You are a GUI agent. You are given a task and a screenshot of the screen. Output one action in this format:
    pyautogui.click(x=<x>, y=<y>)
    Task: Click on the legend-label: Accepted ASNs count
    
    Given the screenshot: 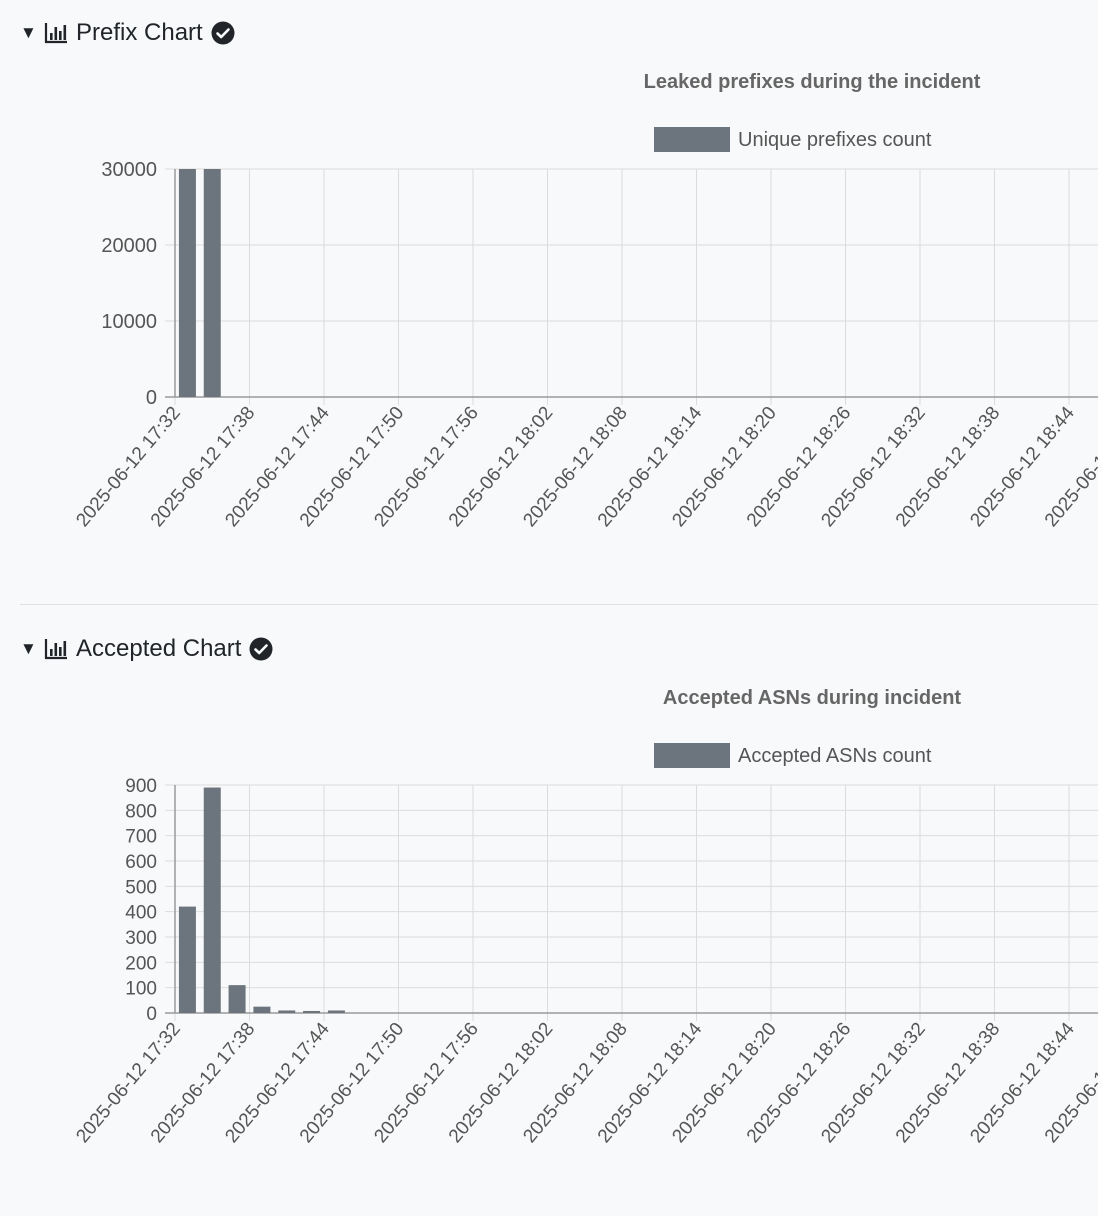 What is the action you would take?
    pyautogui.click(x=835, y=756)
    